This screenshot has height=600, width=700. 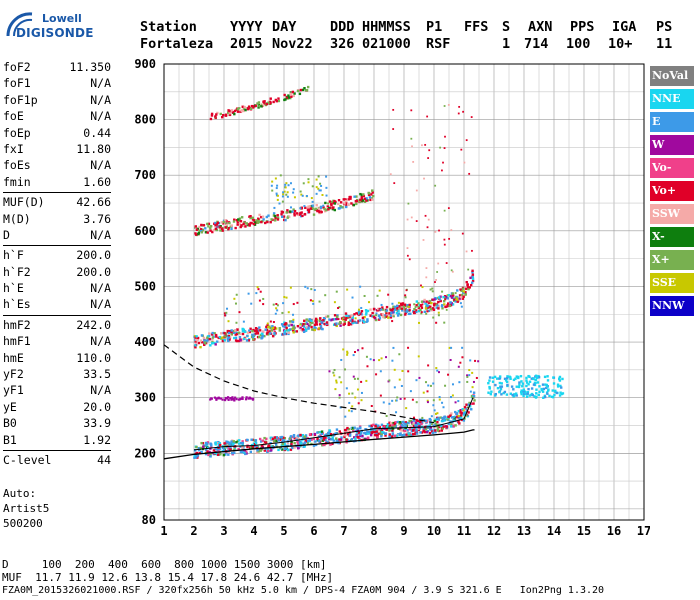 What do you see at coordinates (57, 246) in the screenshot?
I see `param-separator` at bounding box center [57, 246].